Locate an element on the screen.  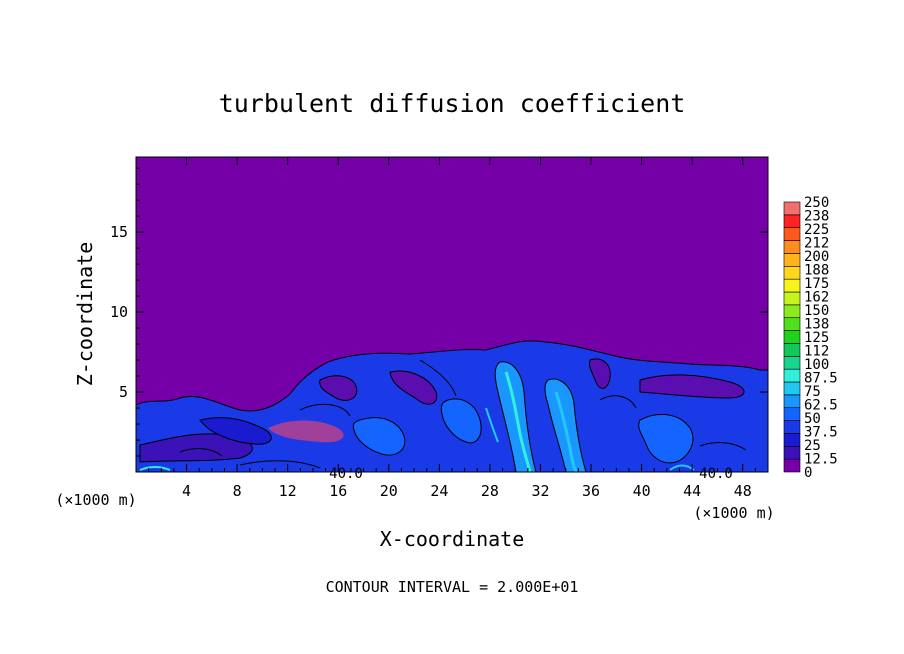
colorbar-label: 238 is located at coordinates (816, 217).